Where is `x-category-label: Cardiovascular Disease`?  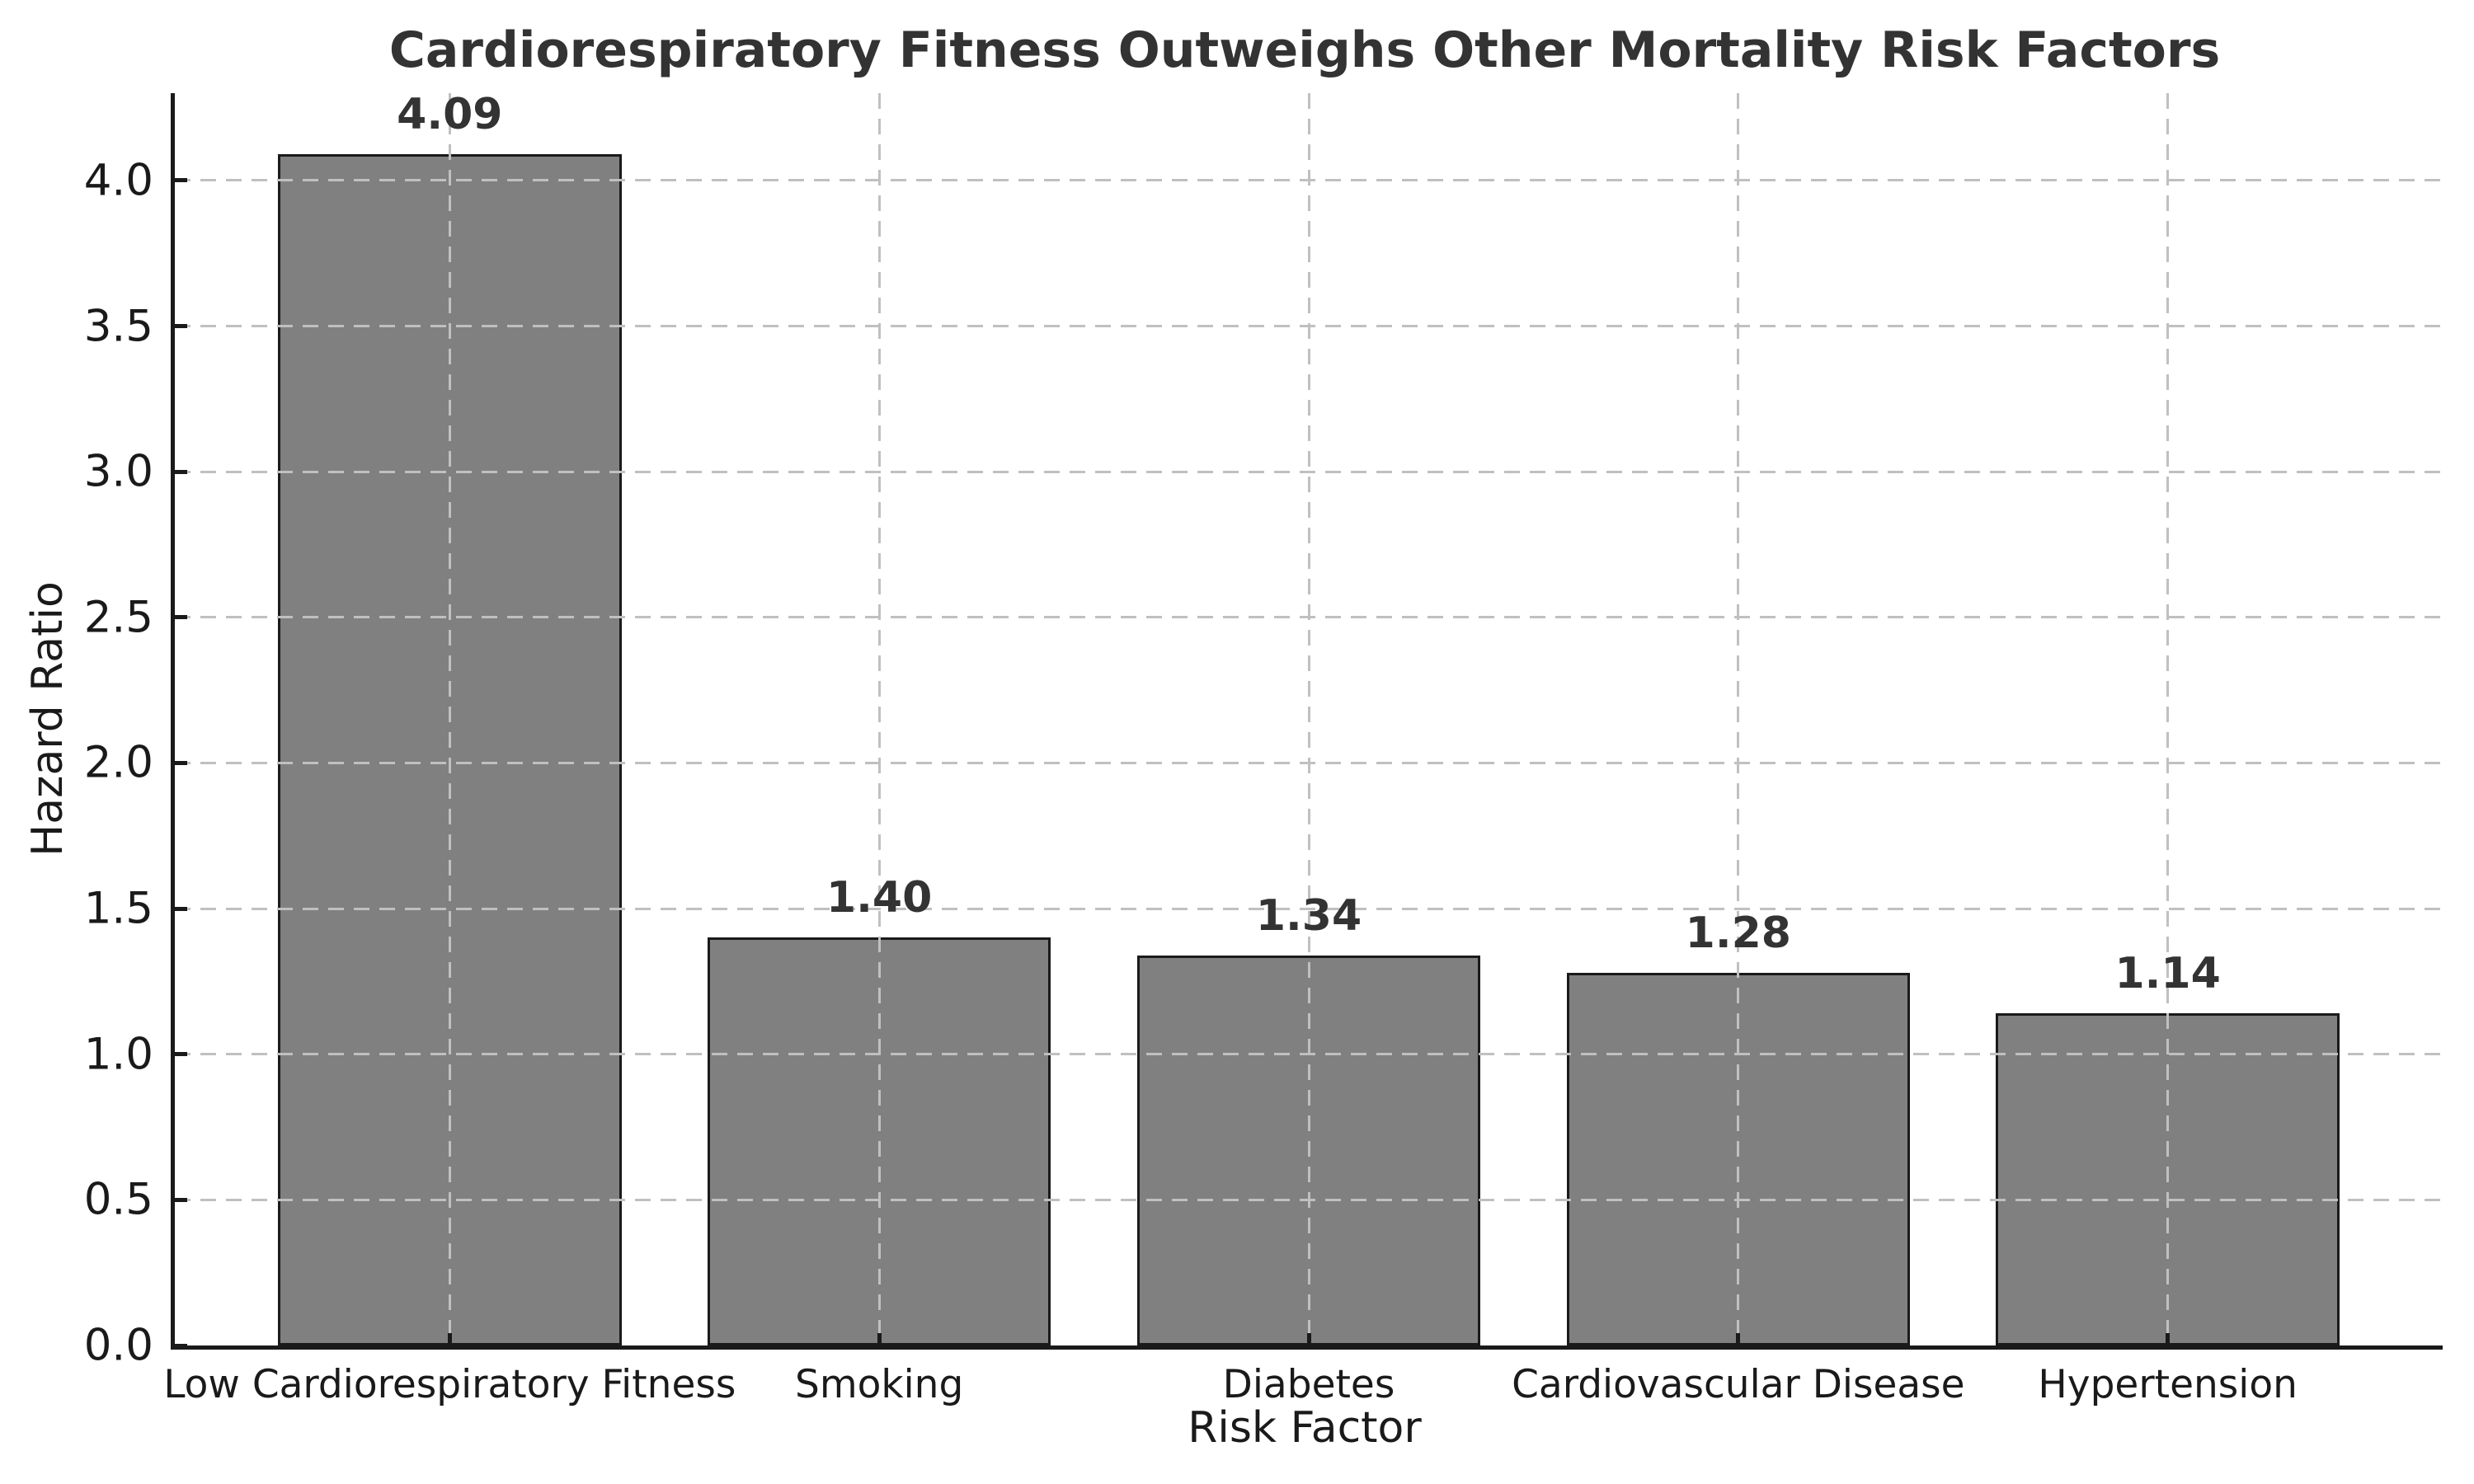 x-category-label: Cardiovascular Disease is located at coordinates (1738, 1384).